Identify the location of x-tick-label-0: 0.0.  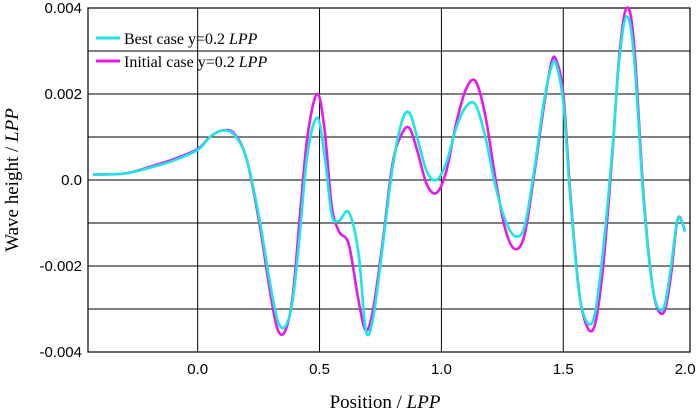
(197, 369).